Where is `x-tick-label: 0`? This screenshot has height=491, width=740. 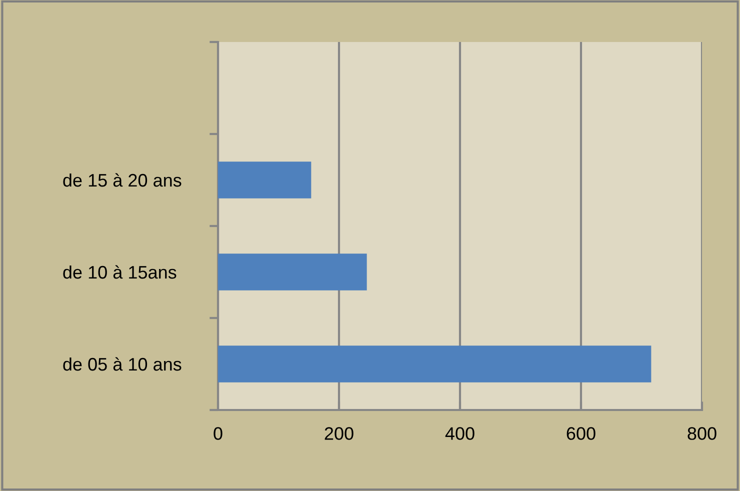 x-tick-label: 0 is located at coordinates (218, 433).